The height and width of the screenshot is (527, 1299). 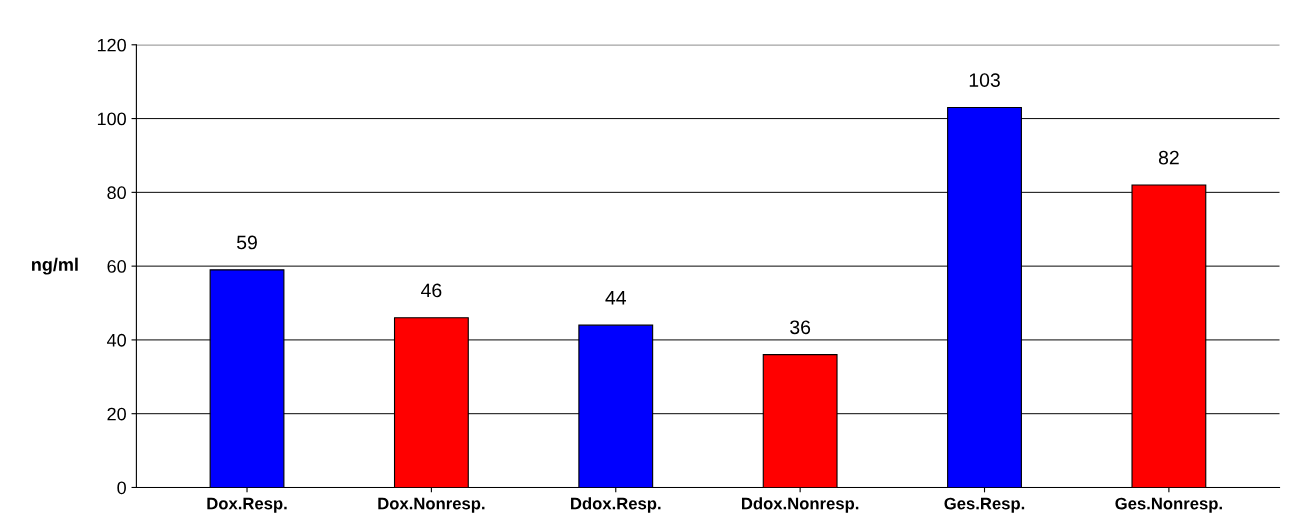 What do you see at coordinates (431, 505) in the screenshot?
I see `x-tick-label: Dox.Nonresp.` at bounding box center [431, 505].